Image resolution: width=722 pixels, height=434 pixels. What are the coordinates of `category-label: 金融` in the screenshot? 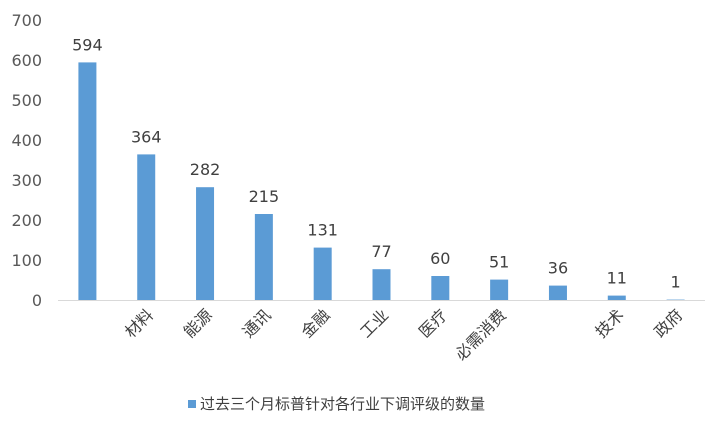 It's located at (315, 323).